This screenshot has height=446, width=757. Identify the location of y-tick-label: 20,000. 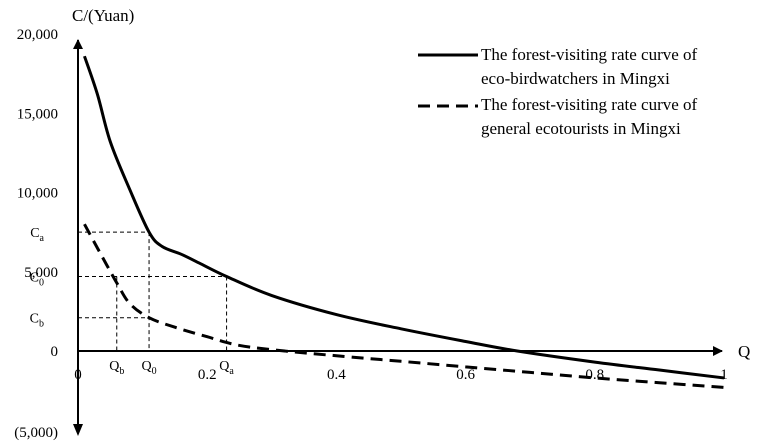
(37, 35).